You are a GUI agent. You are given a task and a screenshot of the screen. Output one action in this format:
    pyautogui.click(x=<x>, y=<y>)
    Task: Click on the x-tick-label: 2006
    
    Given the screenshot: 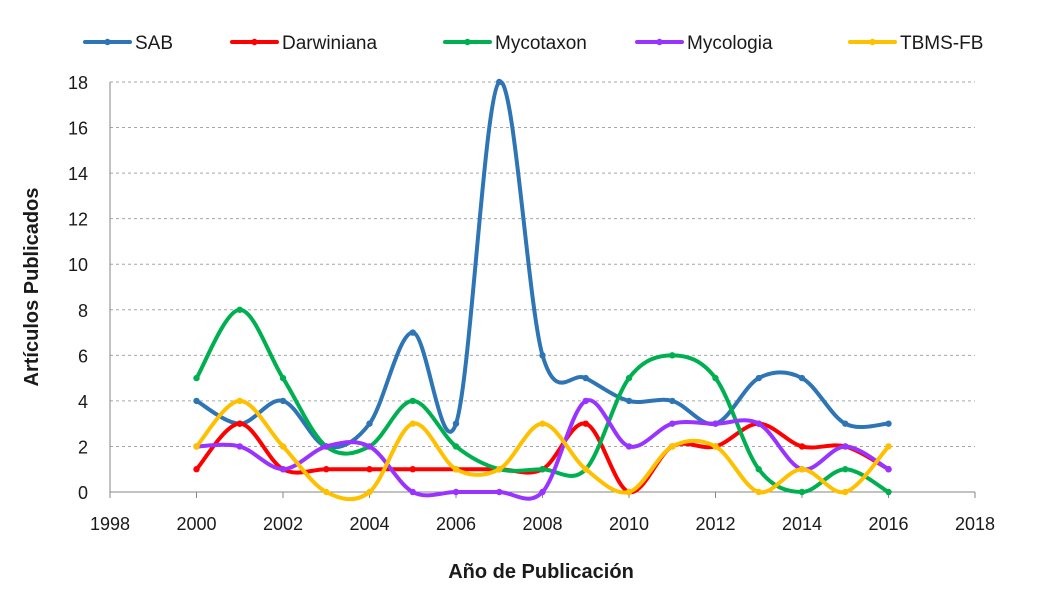 What is the action you would take?
    pyautogui.click(x=456, y=524)
    